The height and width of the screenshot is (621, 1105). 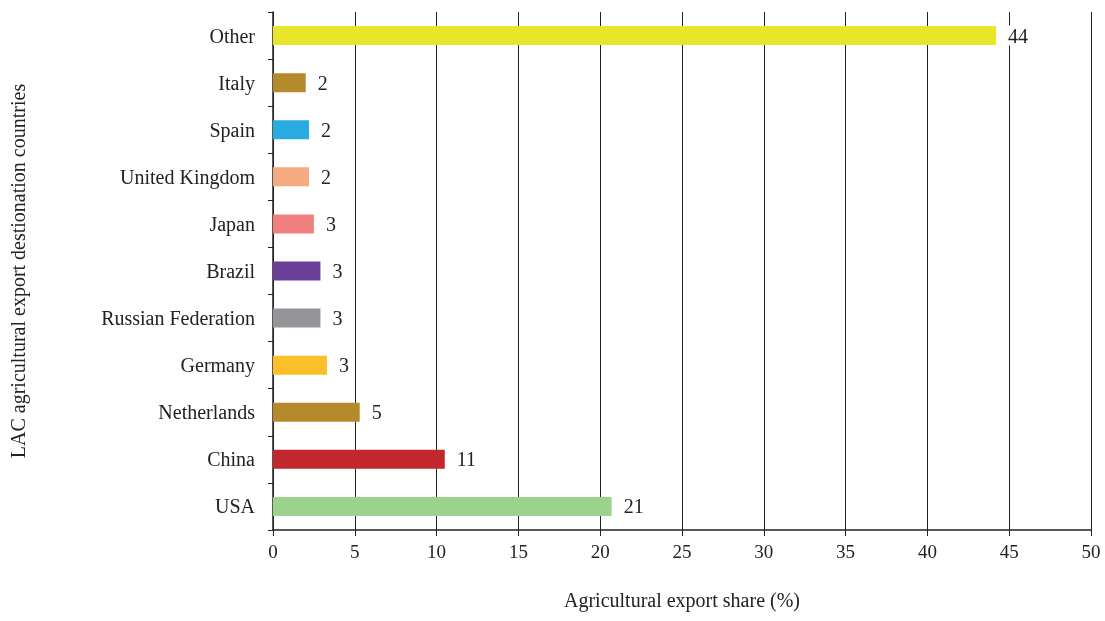 What do you see at coordinates (231, 459) in the screenshot?
I see `y-tick-label: China` at bounding box center [231, 459].